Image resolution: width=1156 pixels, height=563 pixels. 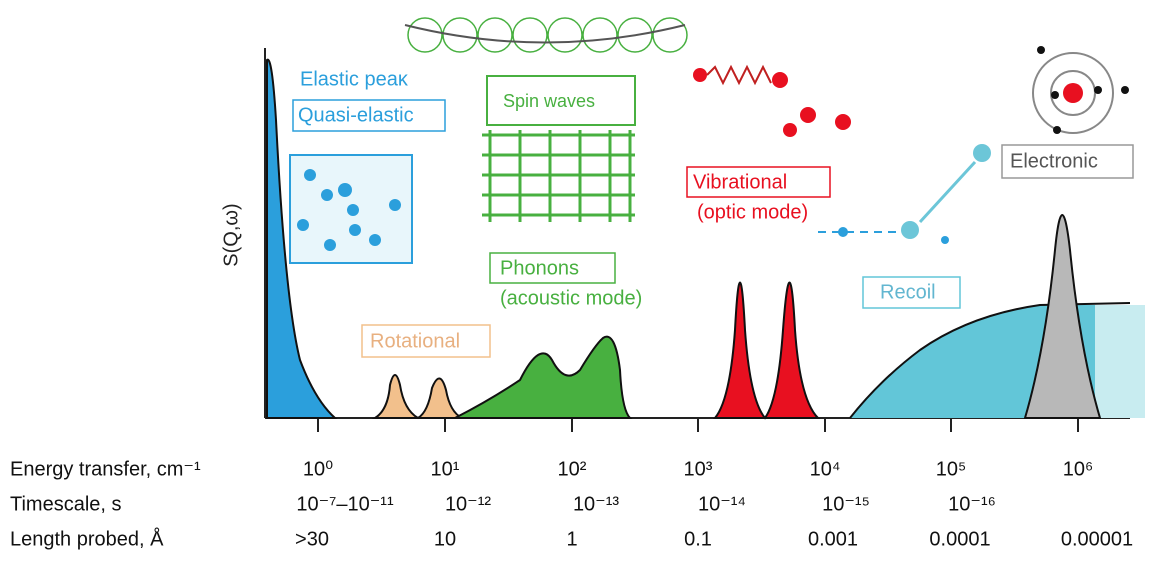 I want to click on phonon-band, so click(x=543, y=377).